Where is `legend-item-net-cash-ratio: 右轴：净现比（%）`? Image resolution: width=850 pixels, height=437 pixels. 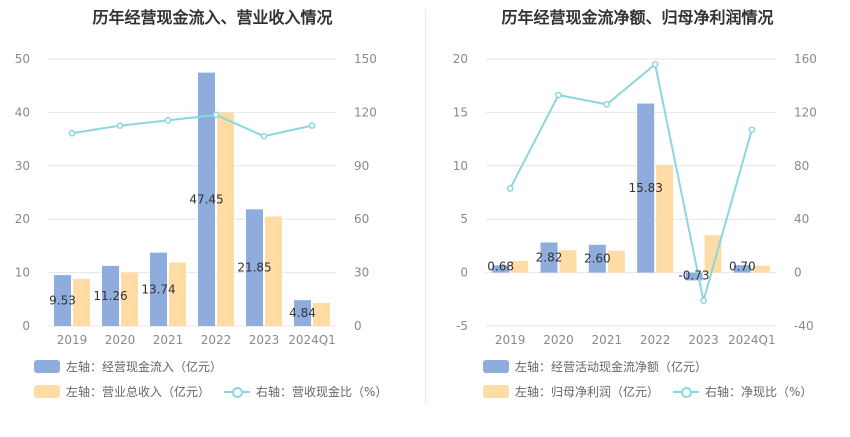 legend-item-net-cash-ratio: 右轴：净现比（%） is located at coordinates (742, 391).